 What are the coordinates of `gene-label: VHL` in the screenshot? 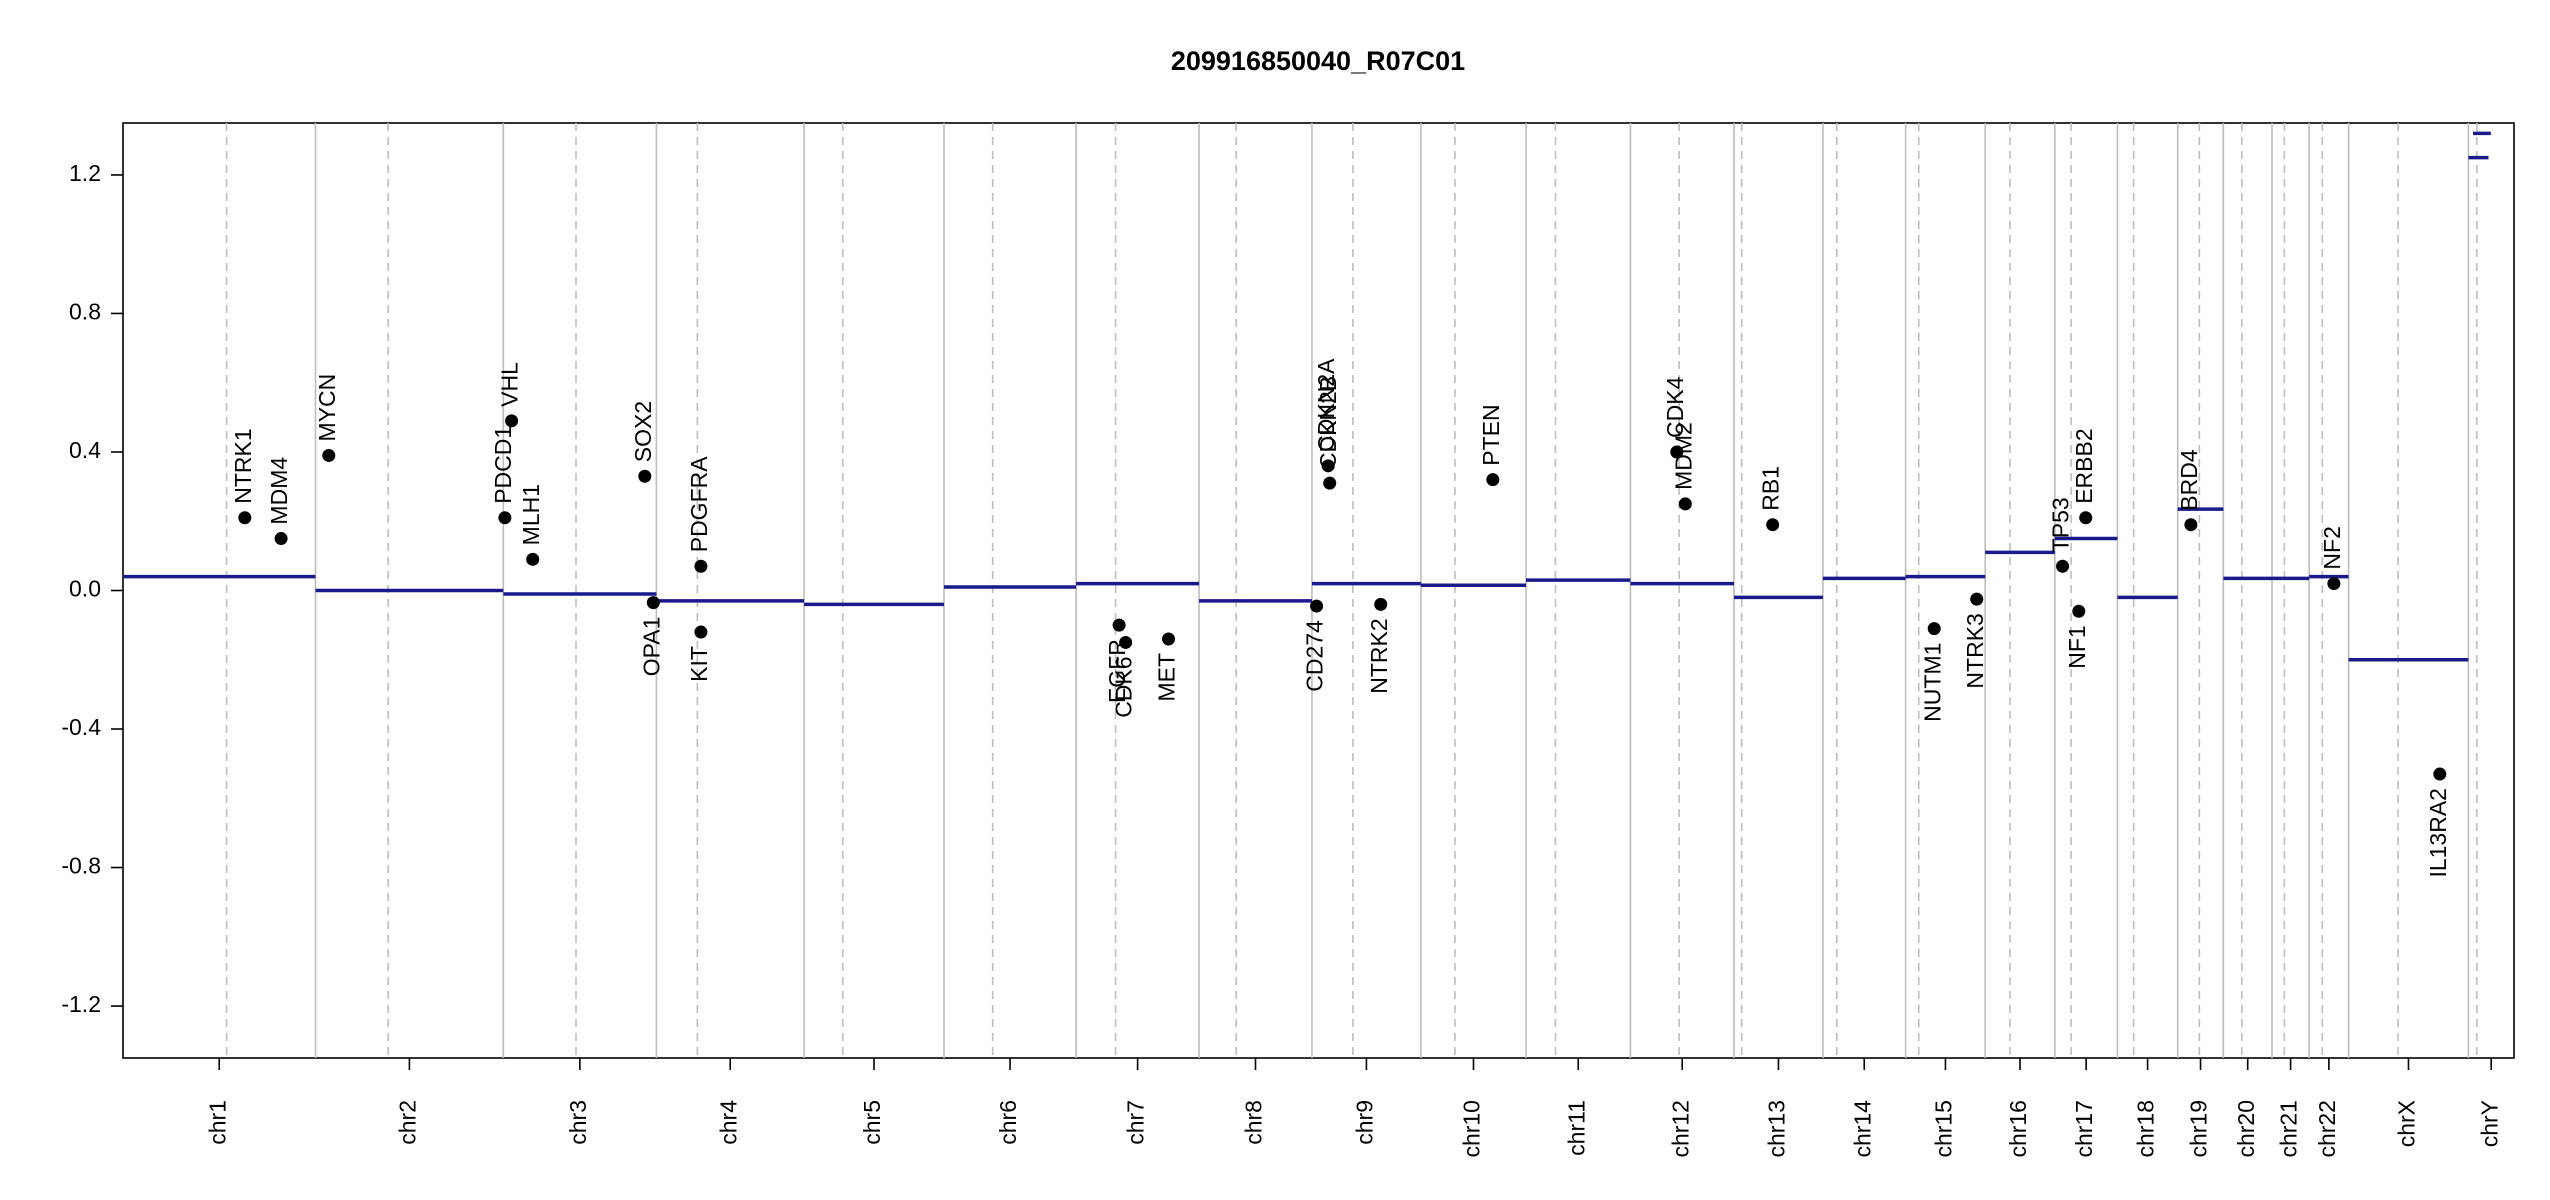 It's located at (510, 384).